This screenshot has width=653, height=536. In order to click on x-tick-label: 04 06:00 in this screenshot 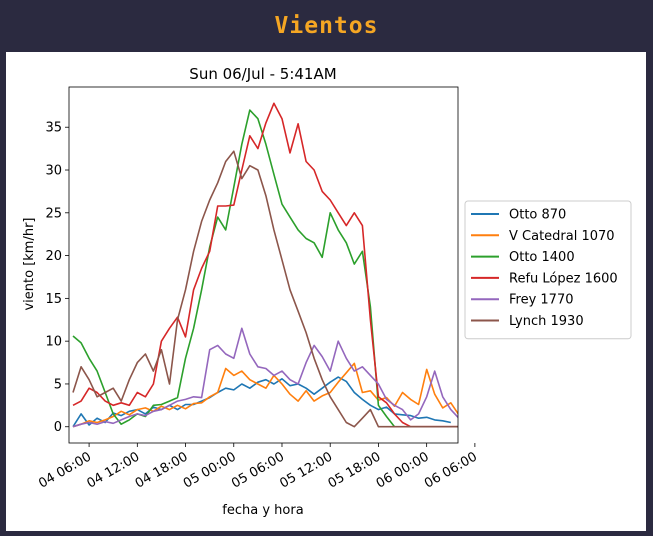, I will do `click(65, 470)`.